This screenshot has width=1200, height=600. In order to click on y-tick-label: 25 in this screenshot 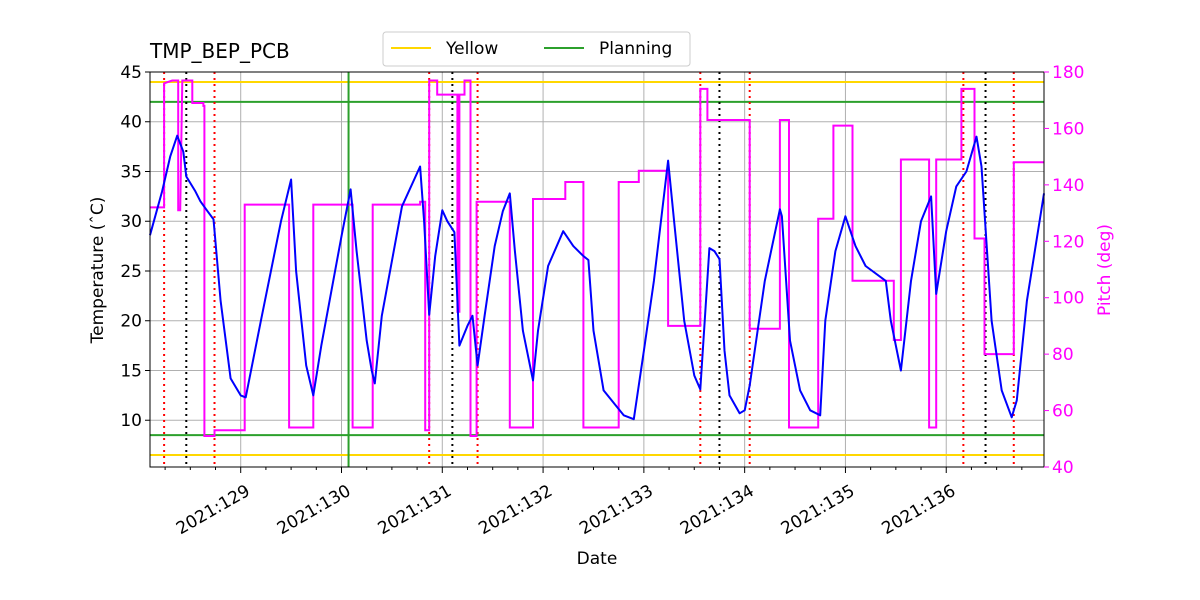, I will do `click(131, 272)`.